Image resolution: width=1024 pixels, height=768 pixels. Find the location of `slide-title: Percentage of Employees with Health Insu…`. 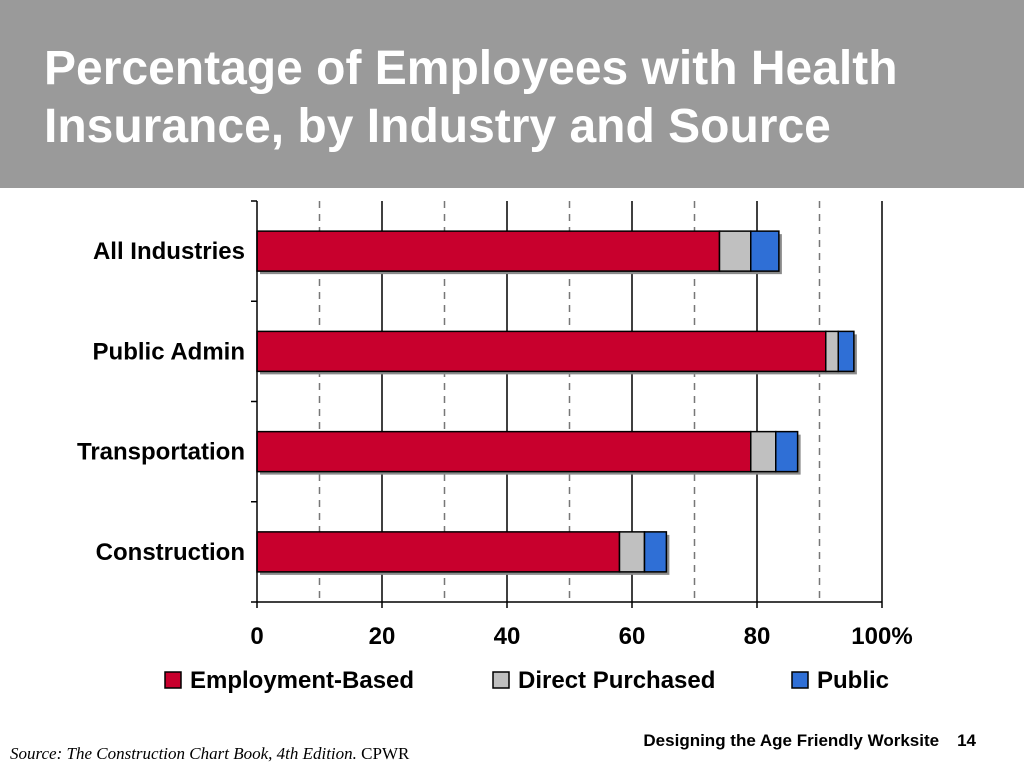

slide-title: Percentage of Employees with Health Insu… is located at coordinates (471, 97).